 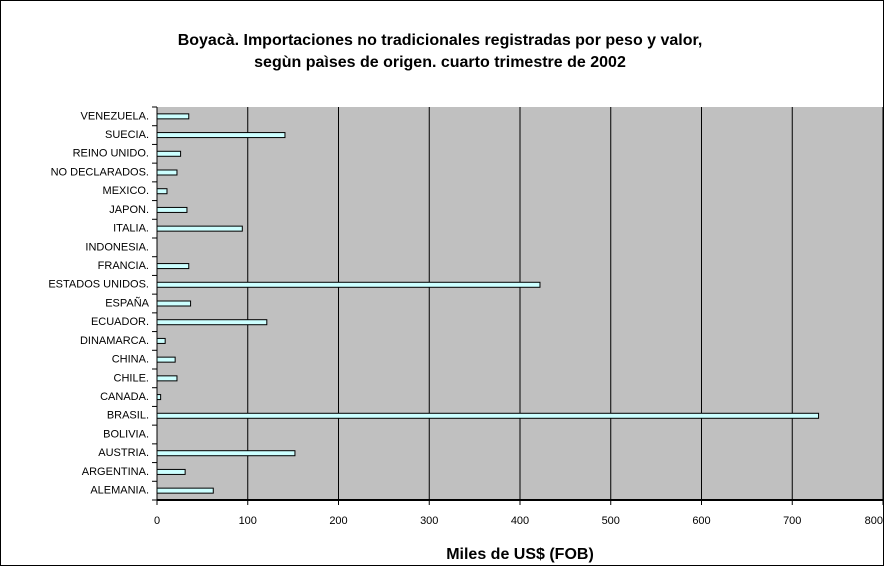 I want to click on x-tick-label: 300, so click(x=429, y=521).